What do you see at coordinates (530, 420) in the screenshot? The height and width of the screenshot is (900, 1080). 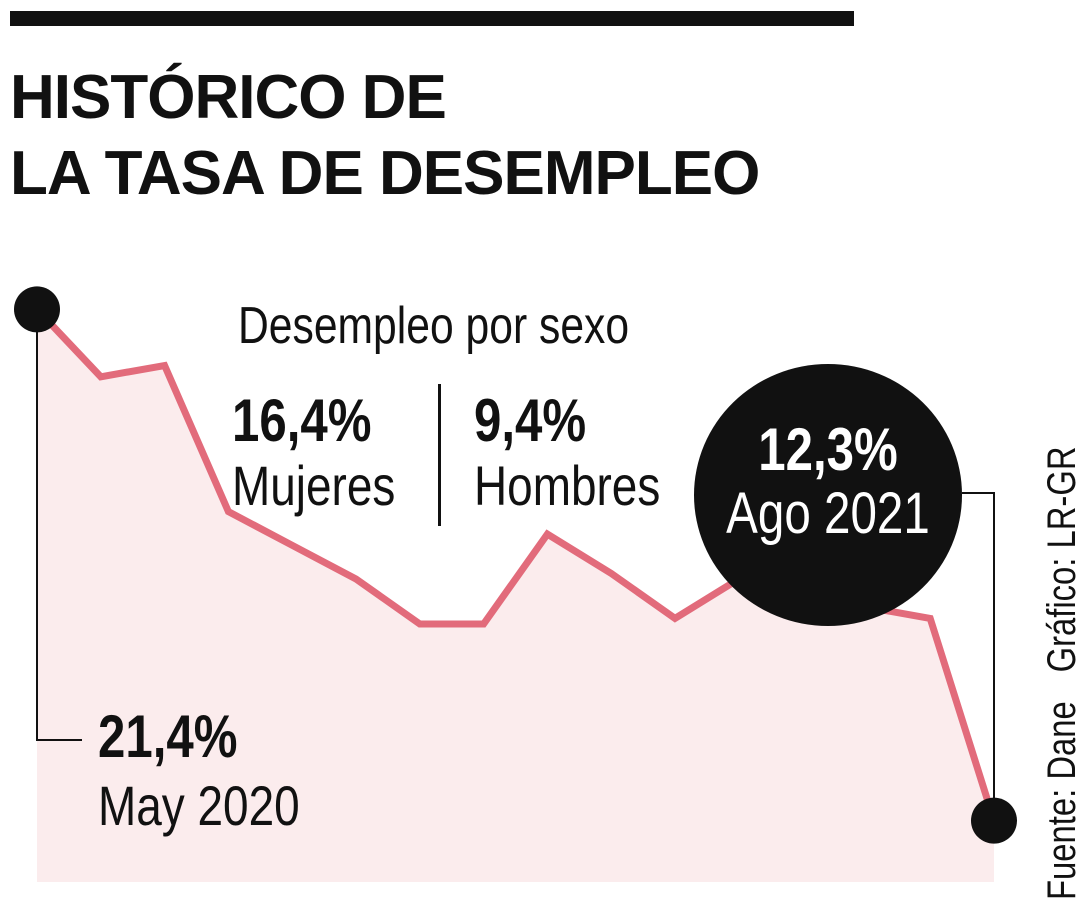 I see `men-value: 9,4%` at bounding box center [530, 420].